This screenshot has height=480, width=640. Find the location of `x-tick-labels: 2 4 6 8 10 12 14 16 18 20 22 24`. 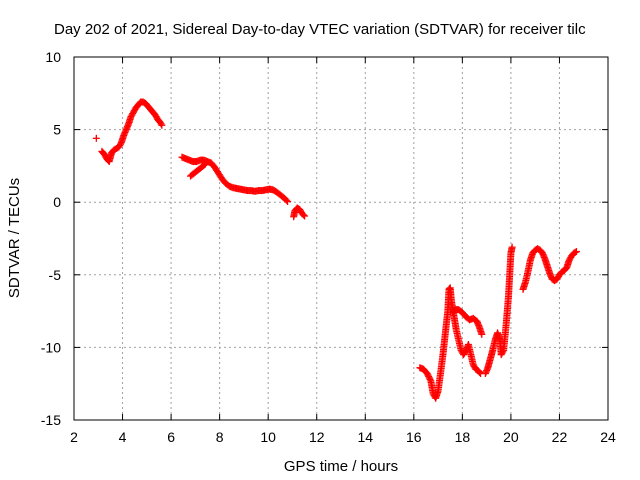

x-tick-labels: 2 4 6 8 10 12 14 16 18 20 22 24 is located at coordinates (343, 437).